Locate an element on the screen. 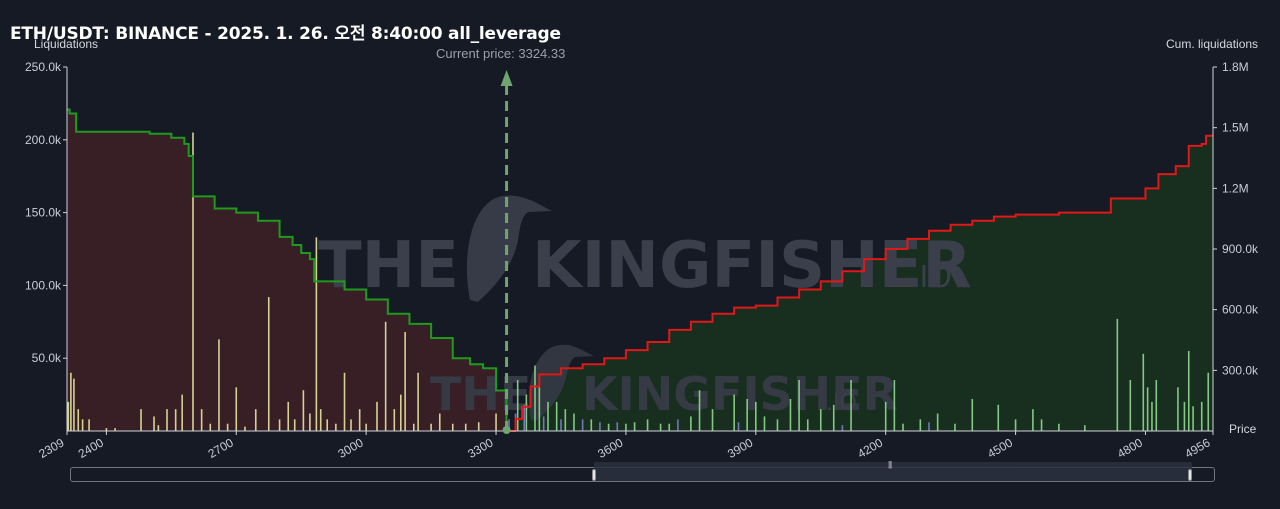 Image resolution: width=1280 pixels, height=509 pixels. range-scrollbar: ||| is located at coordinates (642, 471).